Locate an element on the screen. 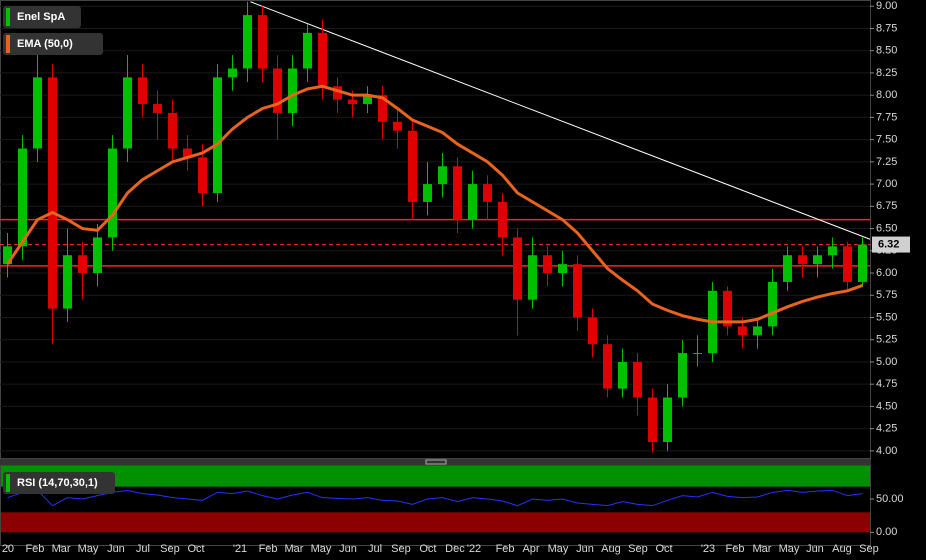 This screenshot has height=560, width=926. x-tick-label: 20 is located at coordinates (8, 549).